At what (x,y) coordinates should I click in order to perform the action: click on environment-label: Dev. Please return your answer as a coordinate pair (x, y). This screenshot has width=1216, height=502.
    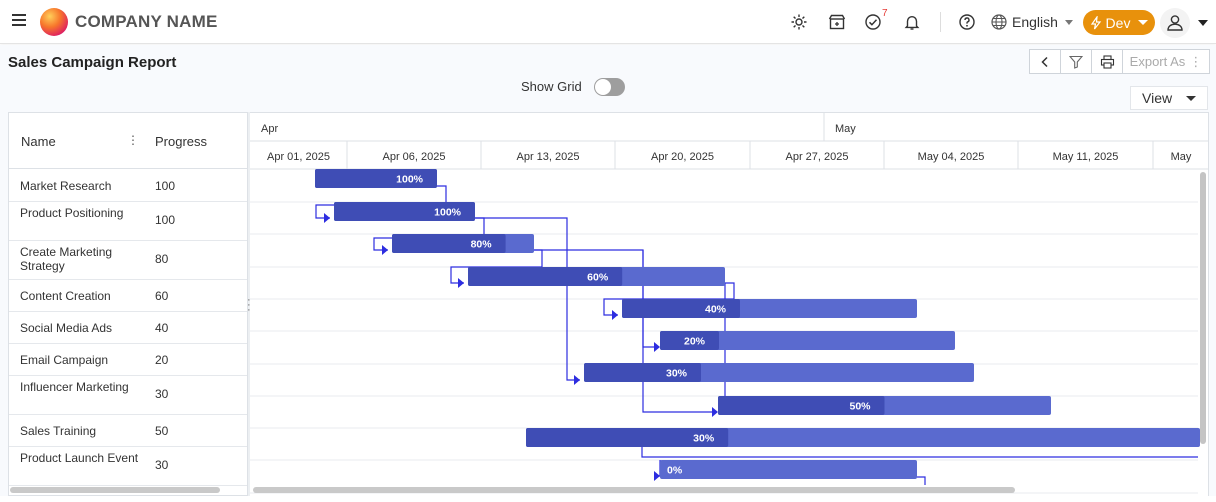
    Looking at the image, I should click on (1118, 22).